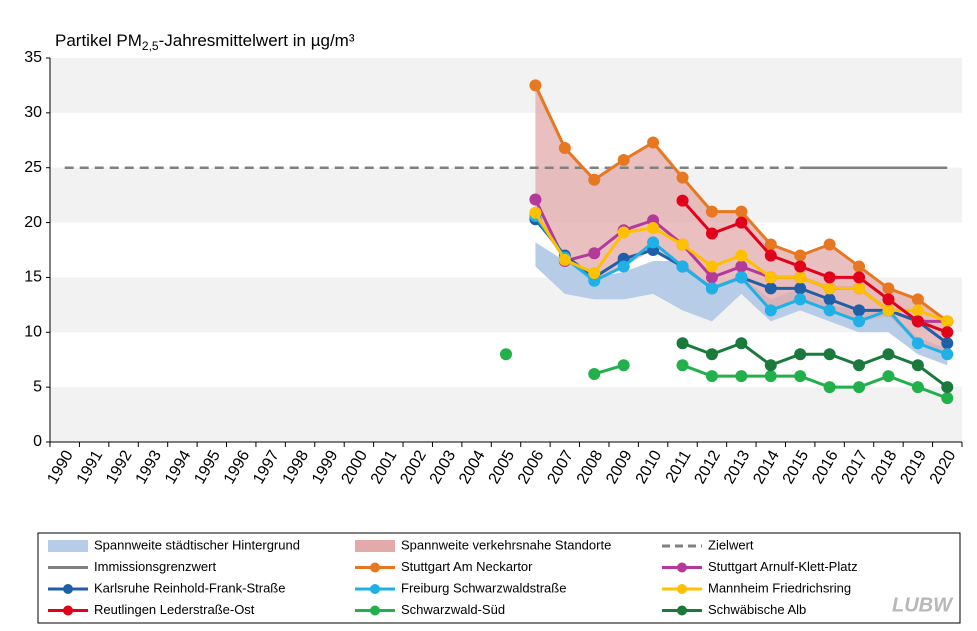  Describe the element at coordinates (33, 332) in the screenshot. I see `y-tick-label: 10` at that location.